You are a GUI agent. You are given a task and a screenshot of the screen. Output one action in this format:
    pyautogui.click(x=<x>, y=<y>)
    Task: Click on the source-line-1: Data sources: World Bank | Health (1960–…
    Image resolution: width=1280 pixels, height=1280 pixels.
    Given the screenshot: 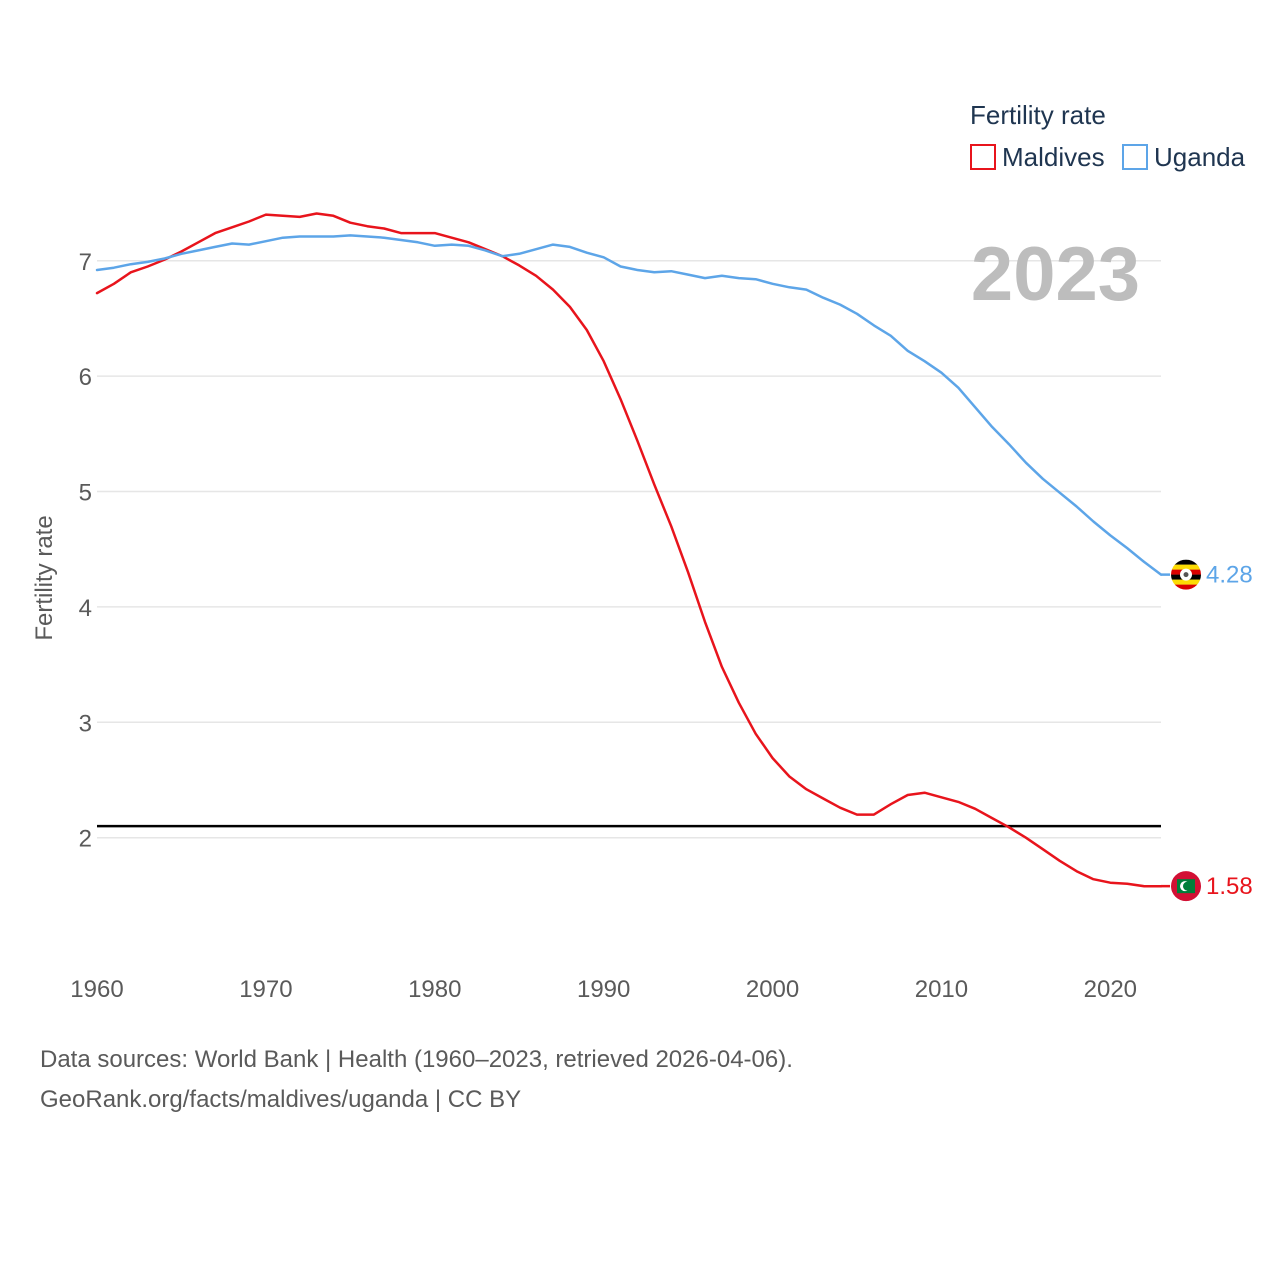 What is the action you would take?
    pyautogui.click(x=416, y=1059)
    